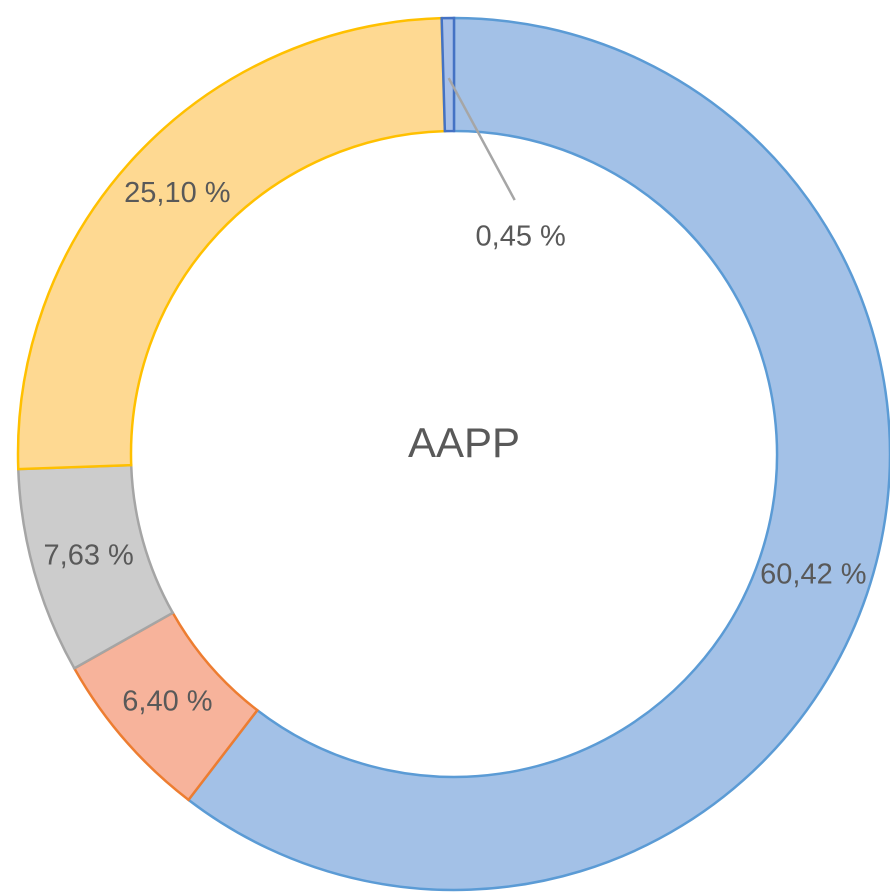  What do you see at coordinates (481, 139) in the screenshot?
I see `leader-line` at bounding box center [481, 139].